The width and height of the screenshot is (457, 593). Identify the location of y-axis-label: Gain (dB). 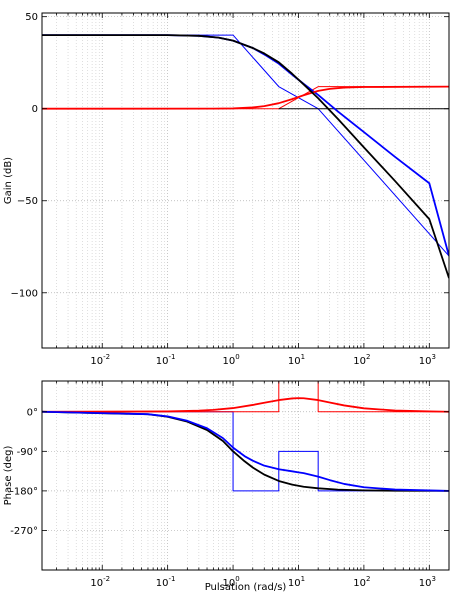
(8, 180).